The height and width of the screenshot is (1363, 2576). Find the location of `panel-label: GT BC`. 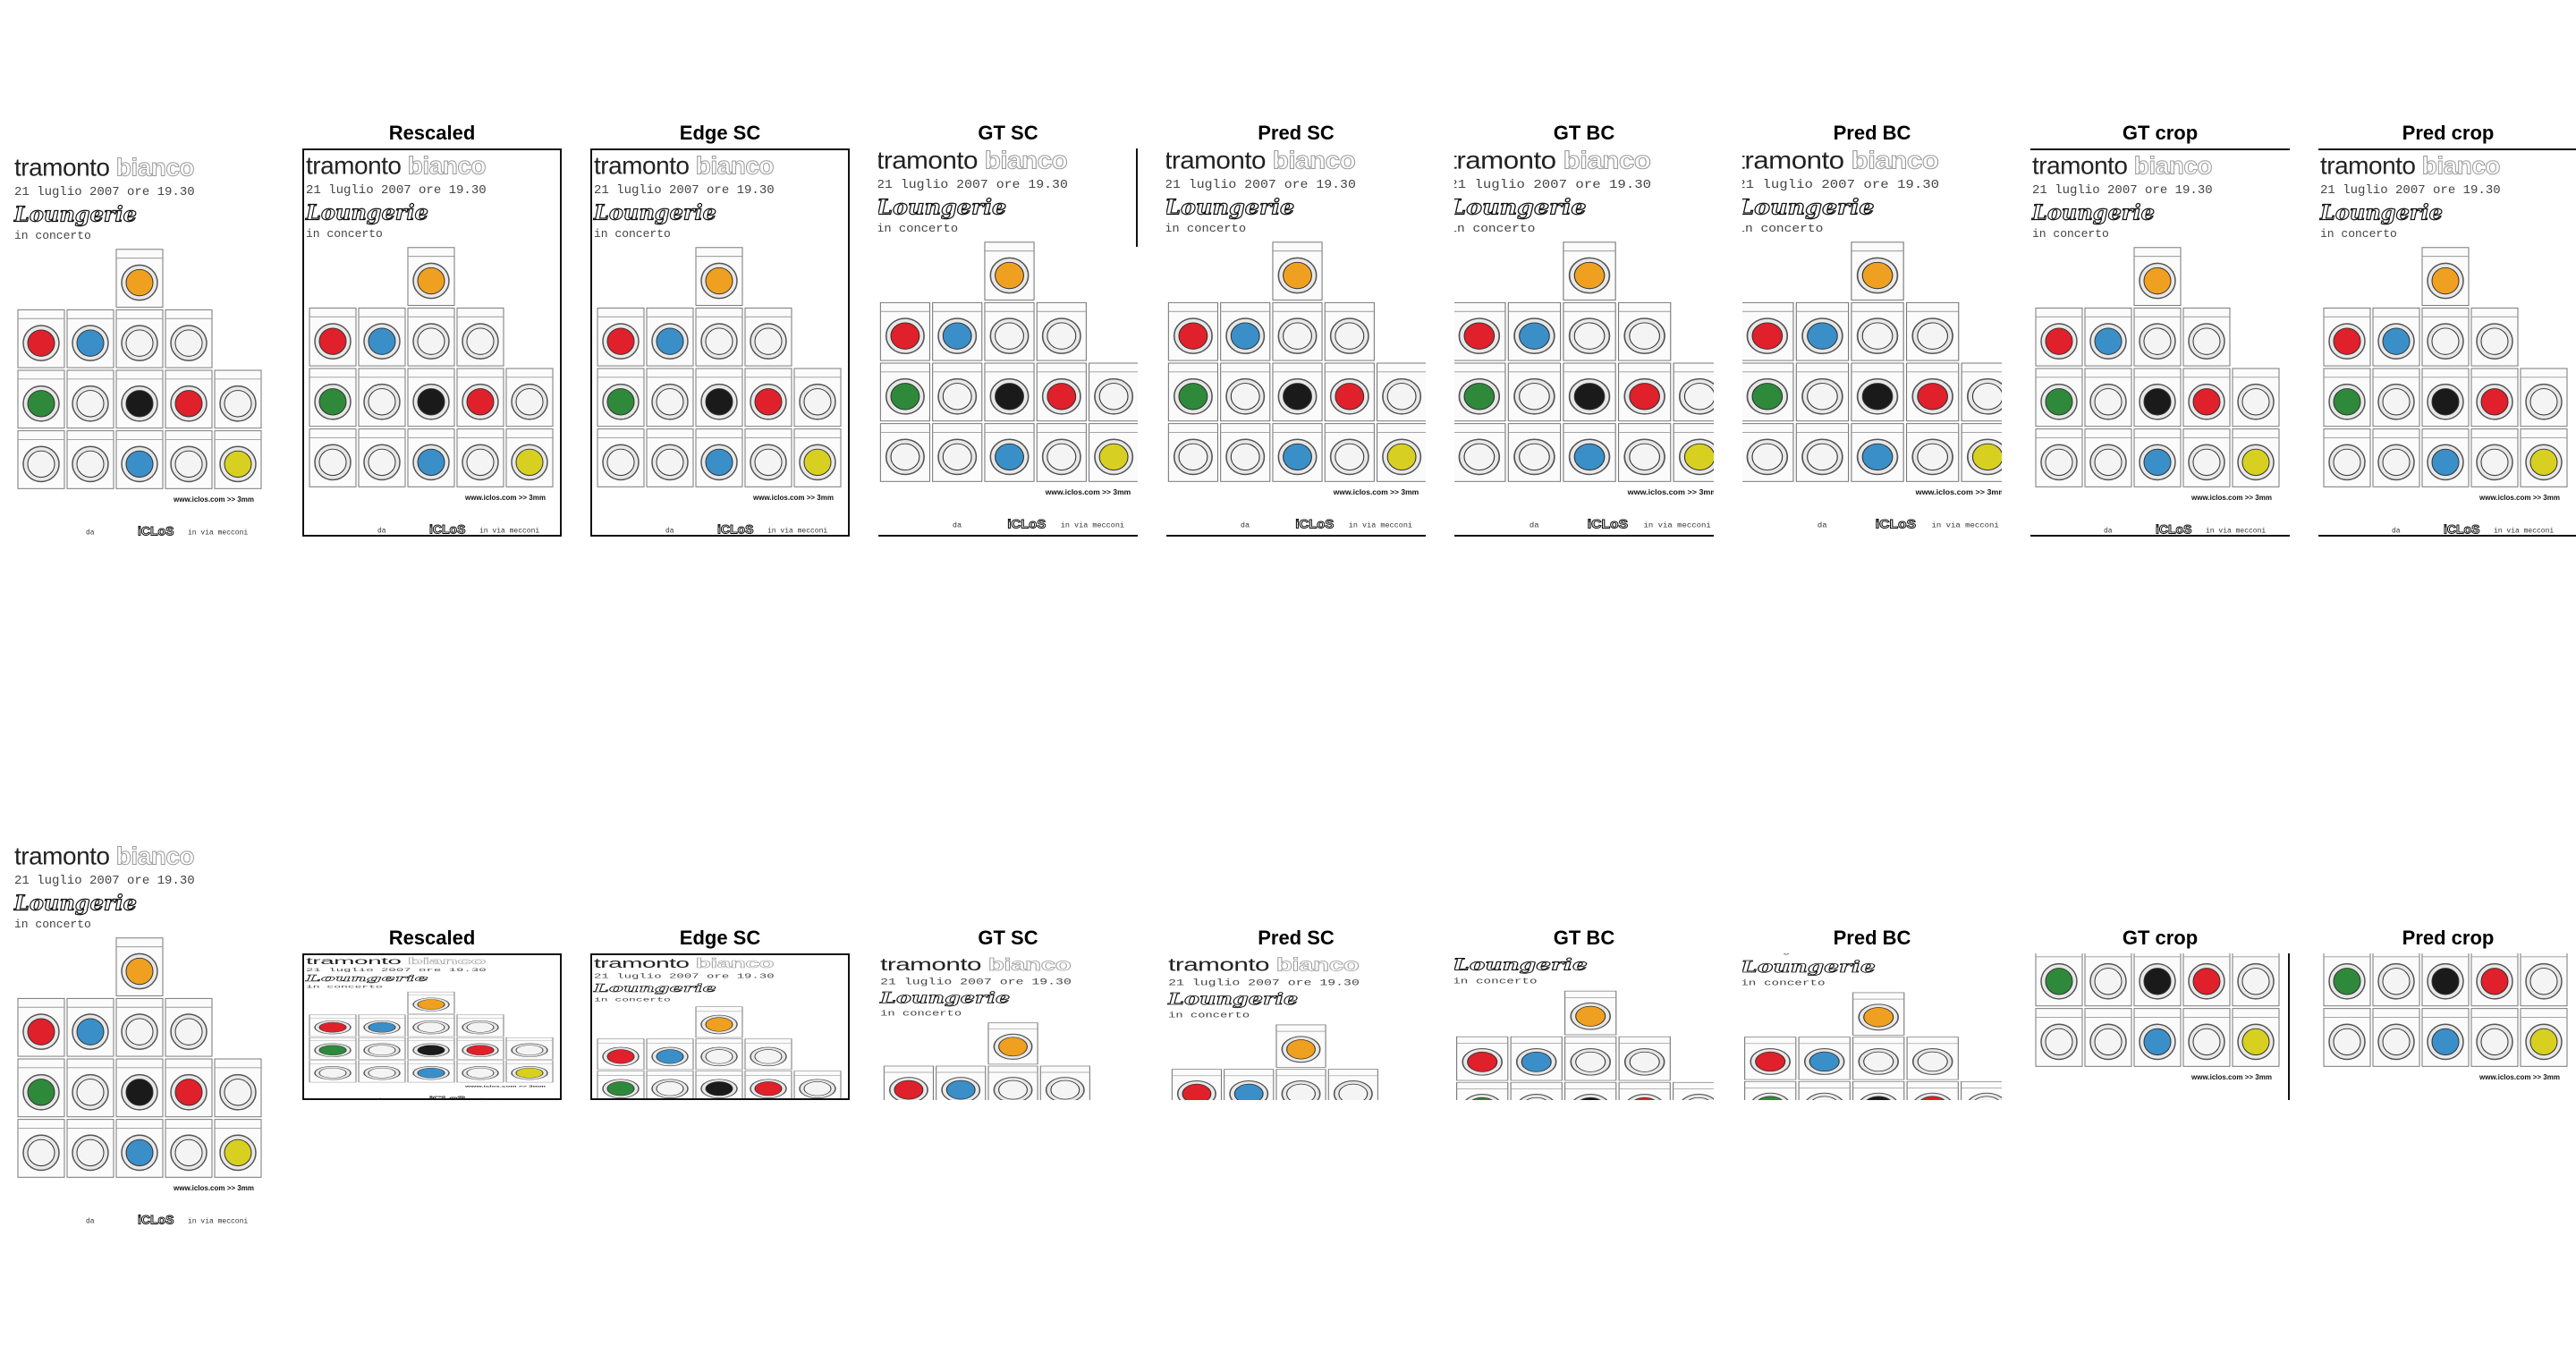

panel-label: GT BC is located at coordinates (1584, 938).